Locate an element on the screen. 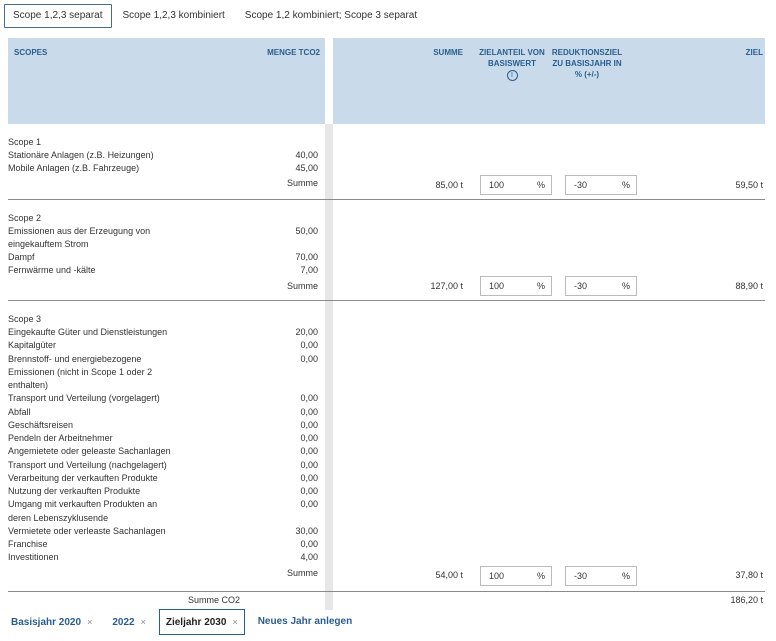 Image resolution: width=776 pixels, height=641 pixels. scope3-item-label: Angemietete oder geleaste Sachanlagen is located at coordinates (89, 451).